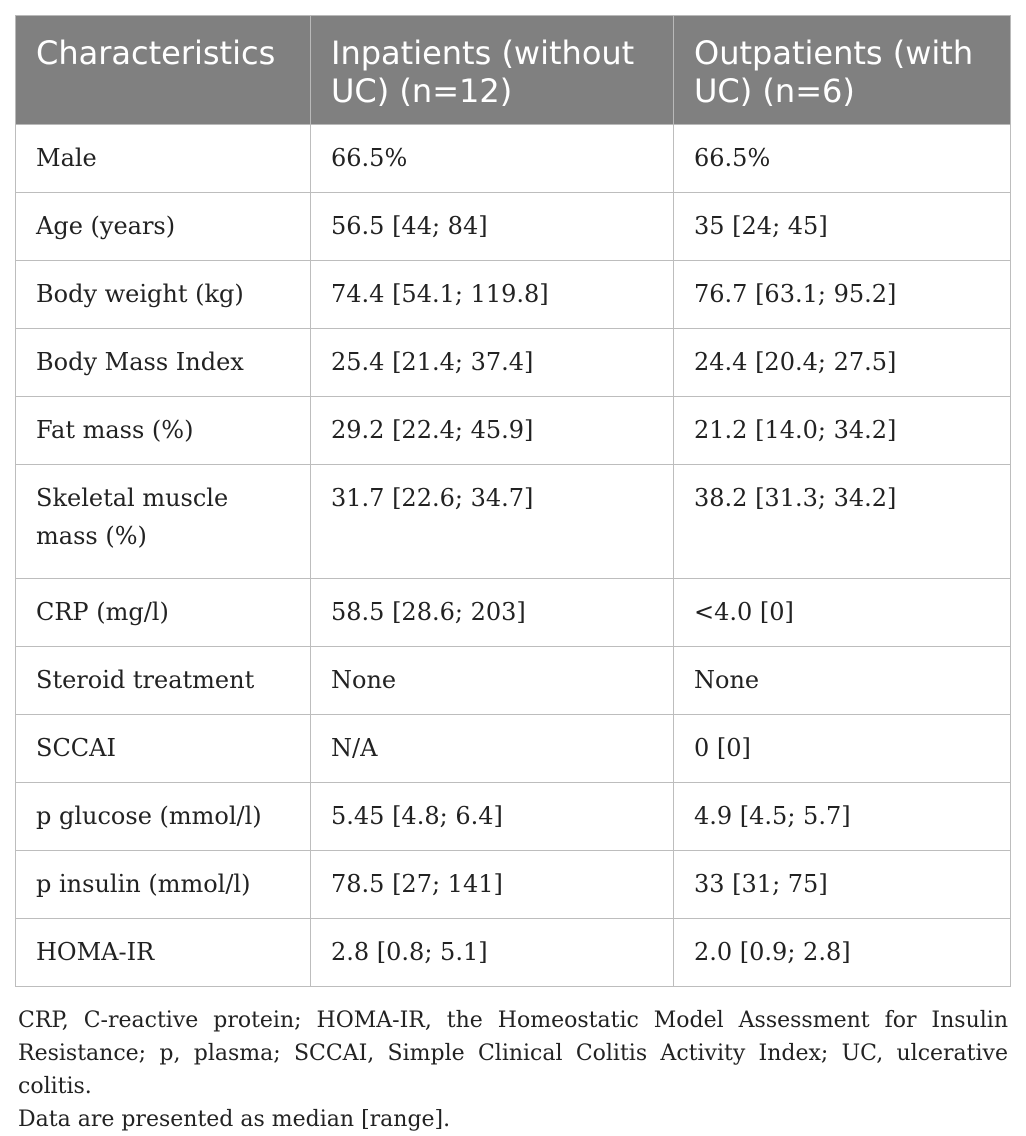 This screenshot has height=1136, width=1026. Describe the element at coordinates (492, 430) in the screenshot. I see `inpatient-value: 29.2 [22.4; 45.9]` at that location.